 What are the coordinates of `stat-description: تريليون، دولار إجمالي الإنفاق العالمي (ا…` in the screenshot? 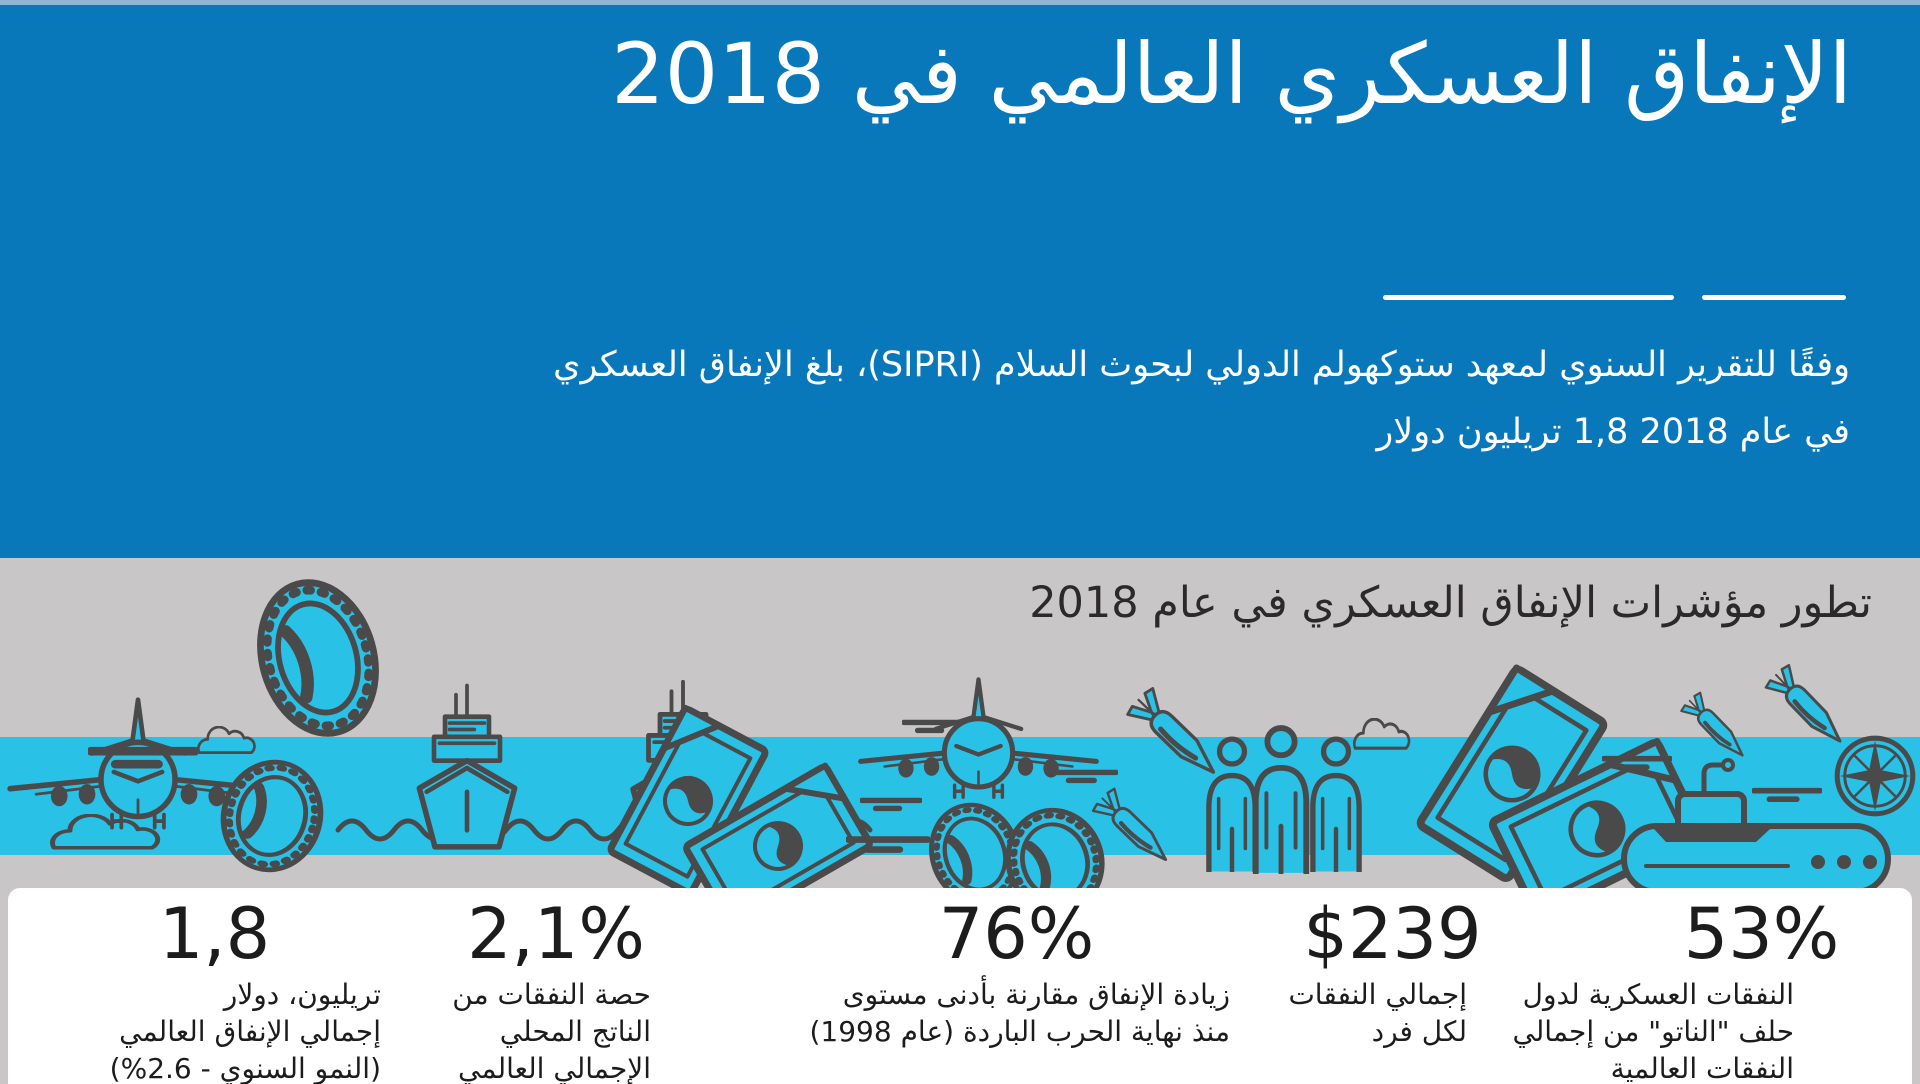 It's located at (245, 1030).